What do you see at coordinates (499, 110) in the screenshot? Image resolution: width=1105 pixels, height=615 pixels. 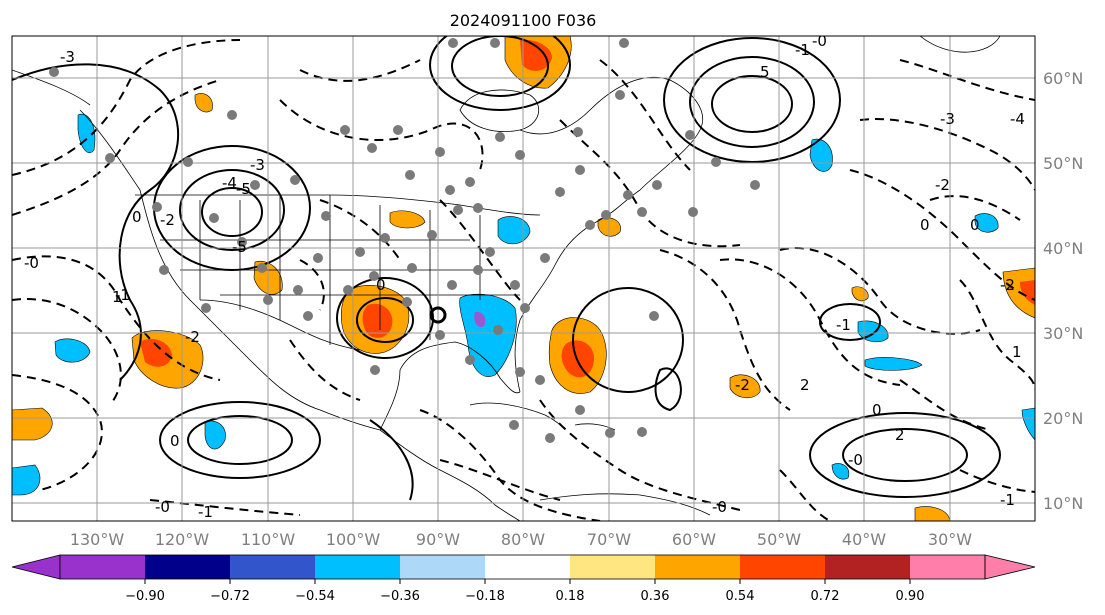 I see `coastline-hudson` at bounding box center [499, 110].